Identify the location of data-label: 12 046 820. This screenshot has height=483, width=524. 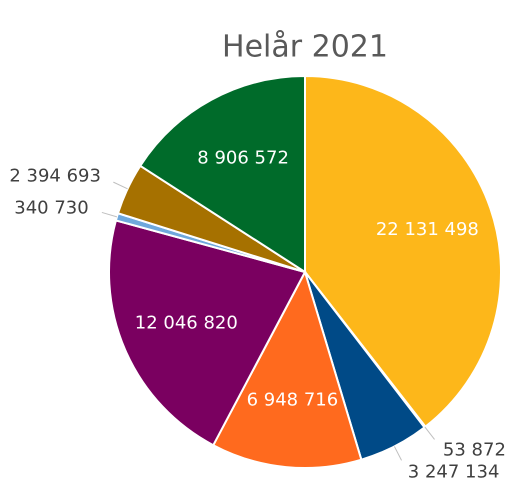
(186, 322).